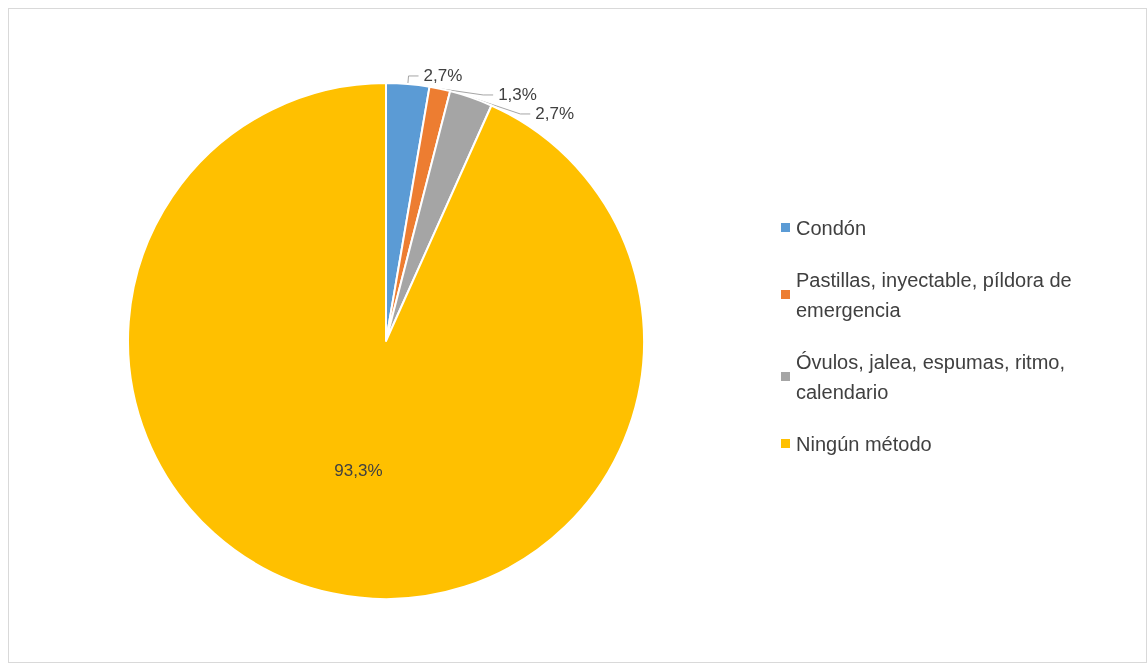 This screenshot has width=1147, height=663. What do you see at coordinates (358, 470) in the screenshot?
I see `data-label: 93,3%` at bounding box center [358, 470].